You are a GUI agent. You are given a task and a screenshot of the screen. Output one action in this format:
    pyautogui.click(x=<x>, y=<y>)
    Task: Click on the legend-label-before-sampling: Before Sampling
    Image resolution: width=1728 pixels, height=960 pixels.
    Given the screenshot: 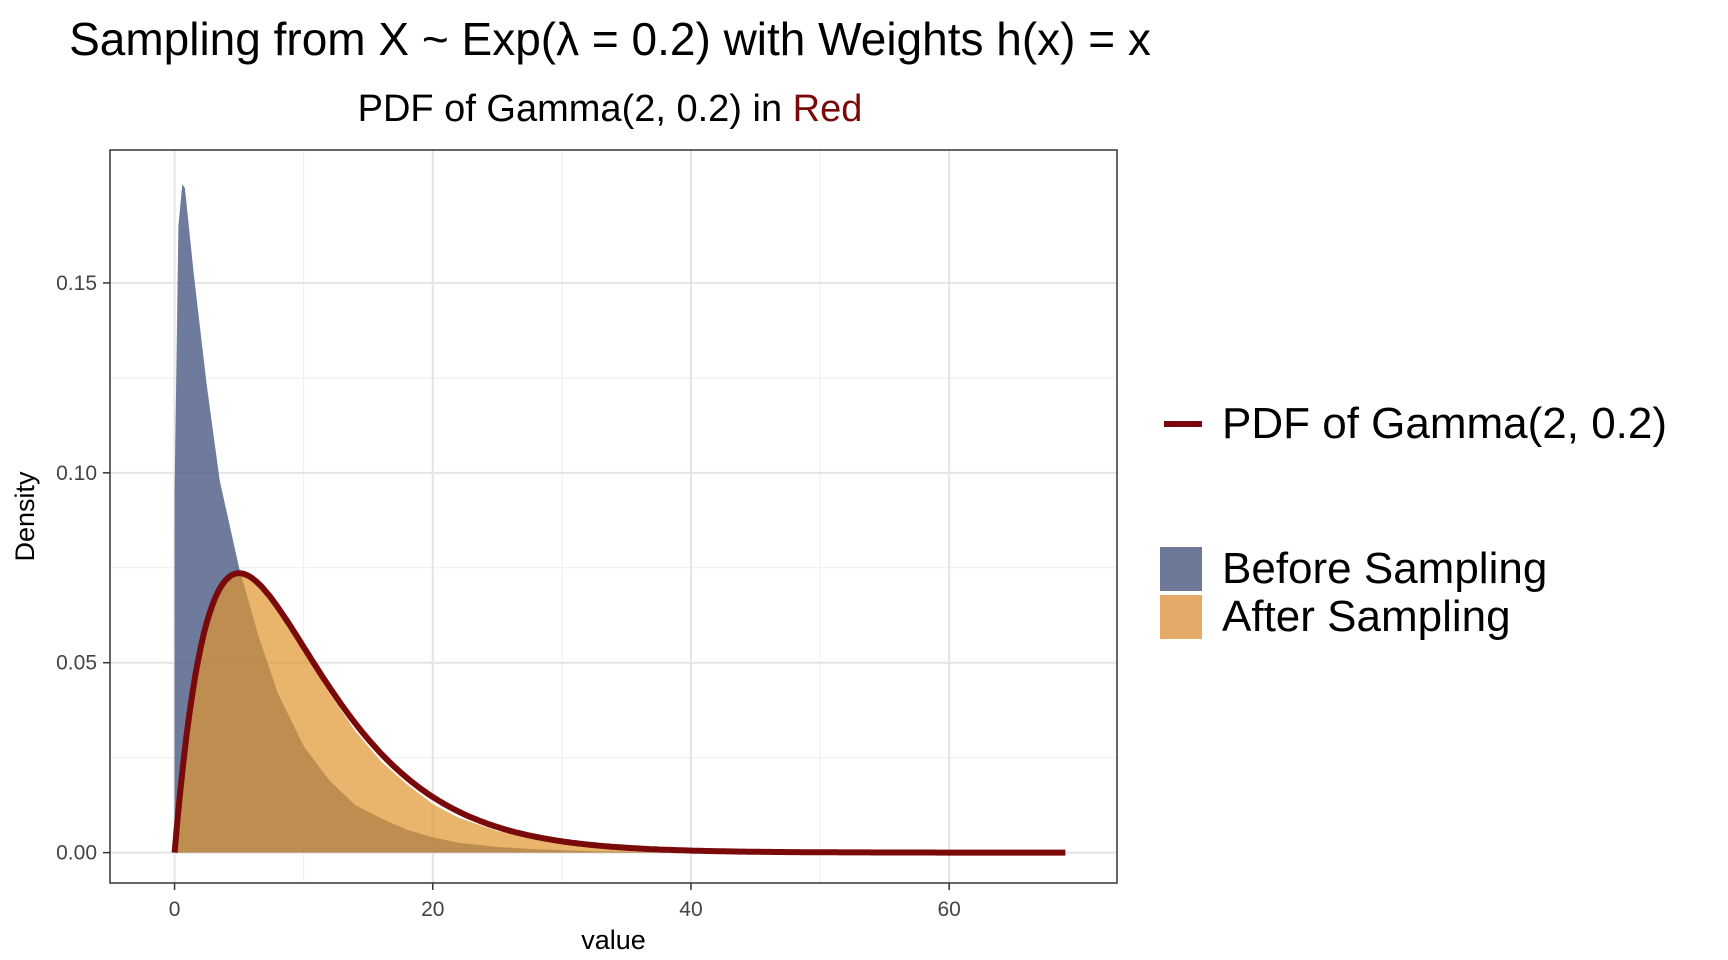 What is the action you would take?
    pyautogui.click(x=1385, y=568)
    